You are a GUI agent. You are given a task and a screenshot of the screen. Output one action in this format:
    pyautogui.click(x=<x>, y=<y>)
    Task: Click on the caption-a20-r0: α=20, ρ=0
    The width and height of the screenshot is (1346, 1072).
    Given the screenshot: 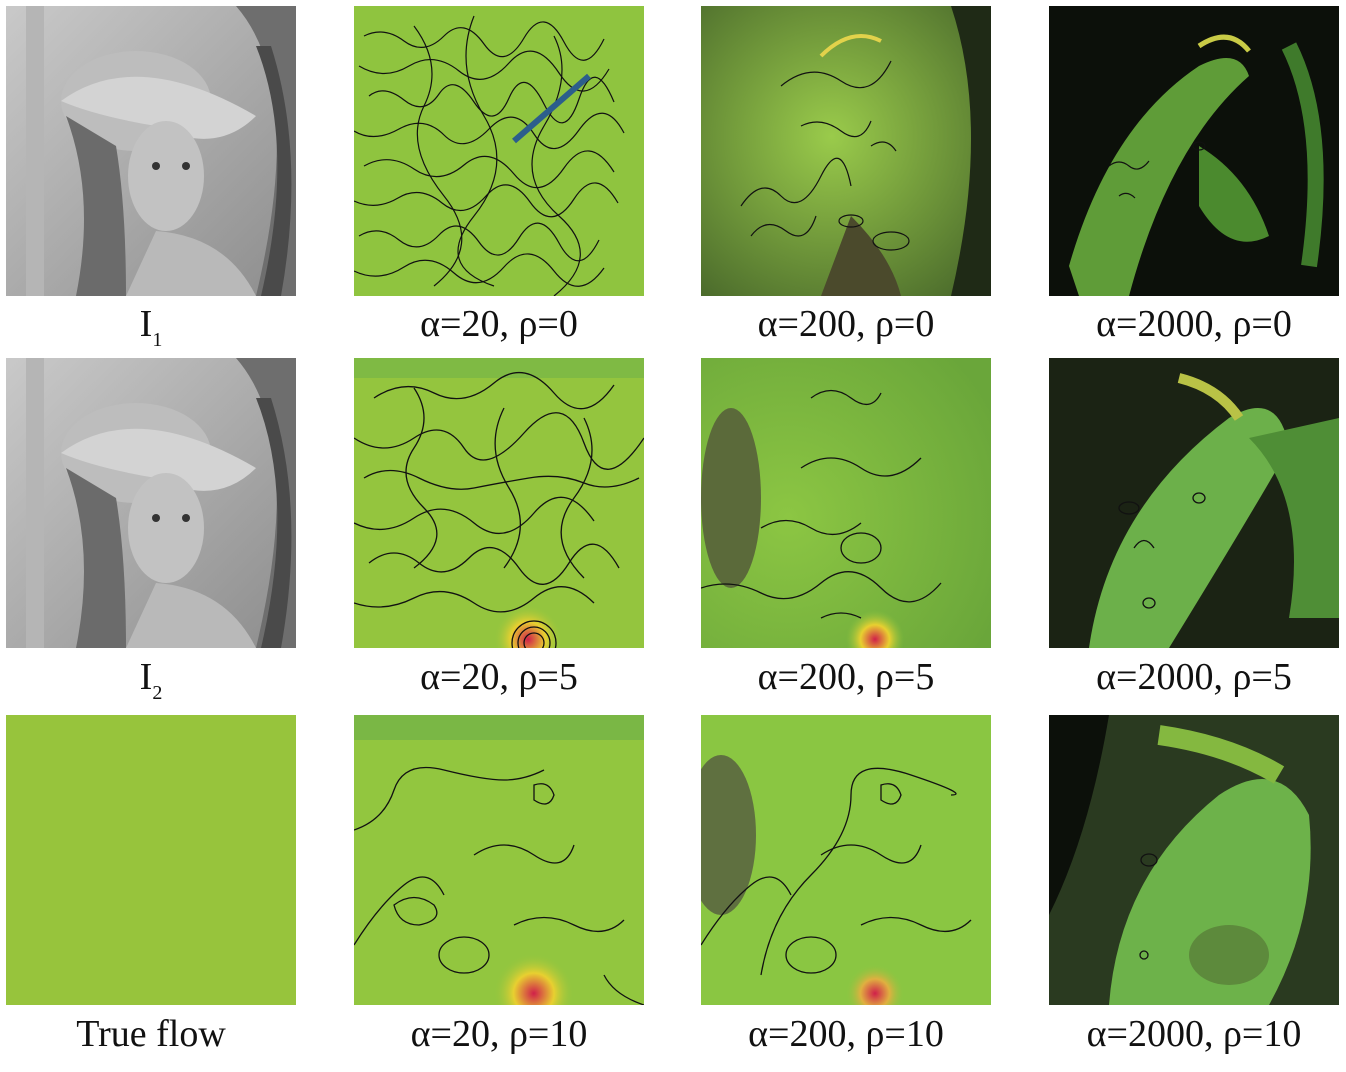 What is the action you would take?
    pyautogui.click(x=499, y=324)
    